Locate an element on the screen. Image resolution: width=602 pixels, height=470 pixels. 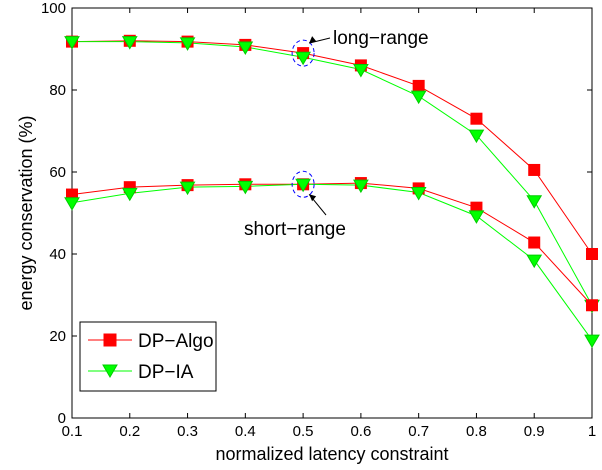
short-range-arrowhead is located at coordinates (313, 198).